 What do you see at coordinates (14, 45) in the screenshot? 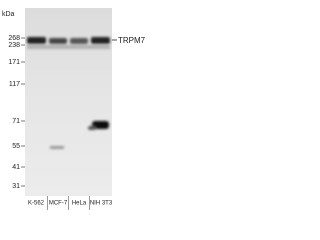
I see `marker-label: 238` at bounding box center [14, 45].